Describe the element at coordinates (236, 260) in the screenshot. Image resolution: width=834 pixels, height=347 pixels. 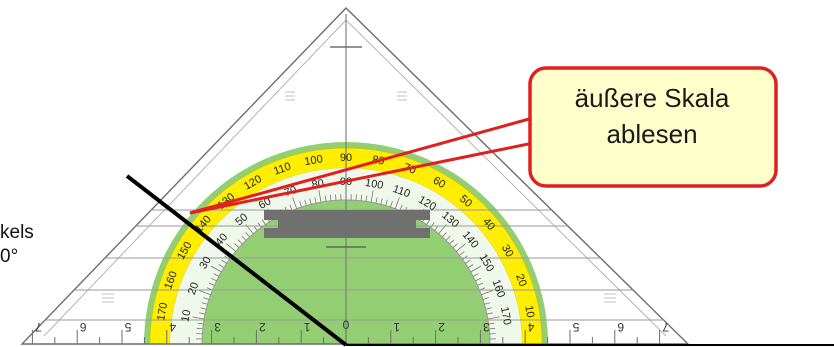
I see `angle-arm` at that location.